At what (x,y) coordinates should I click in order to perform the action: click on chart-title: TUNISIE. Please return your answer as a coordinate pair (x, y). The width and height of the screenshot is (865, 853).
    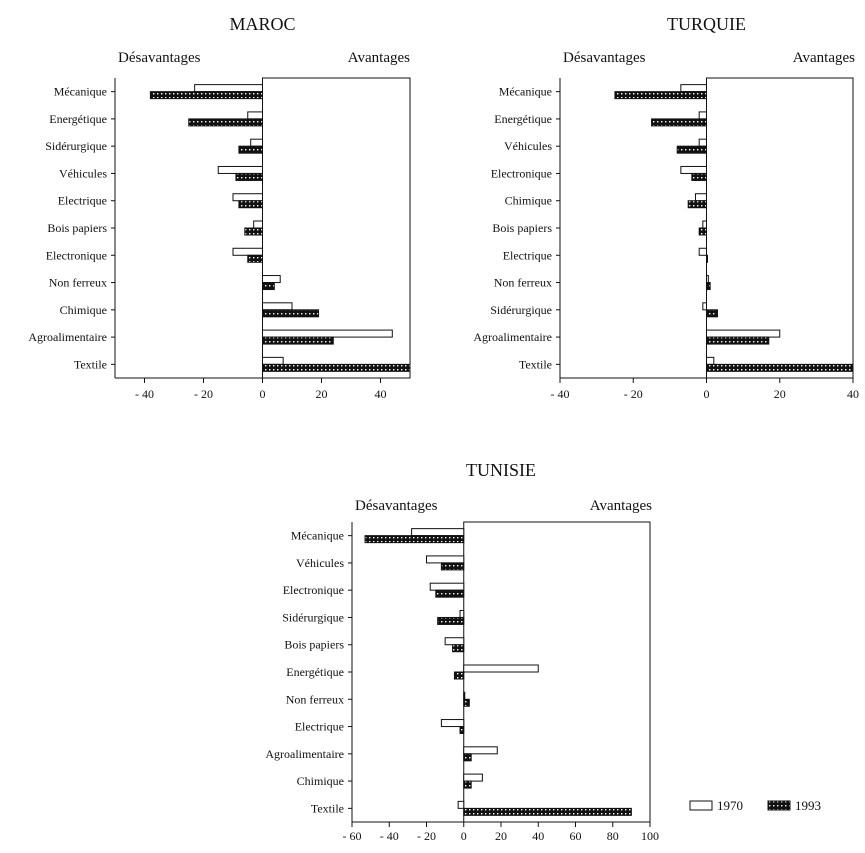
    Looking at the image, I should click on (501, 470).